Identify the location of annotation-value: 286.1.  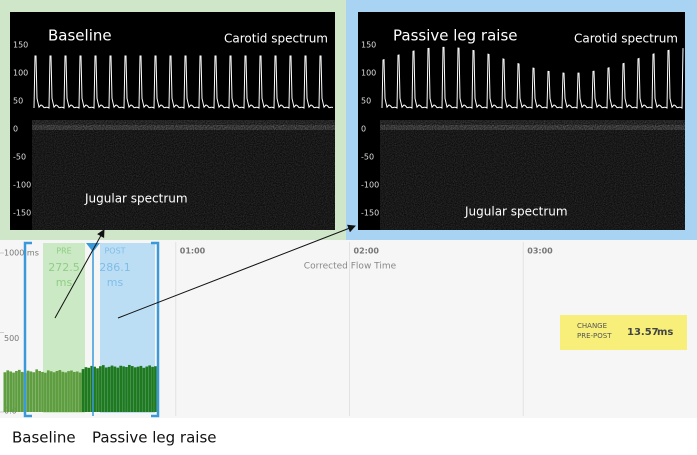
(115, 267).